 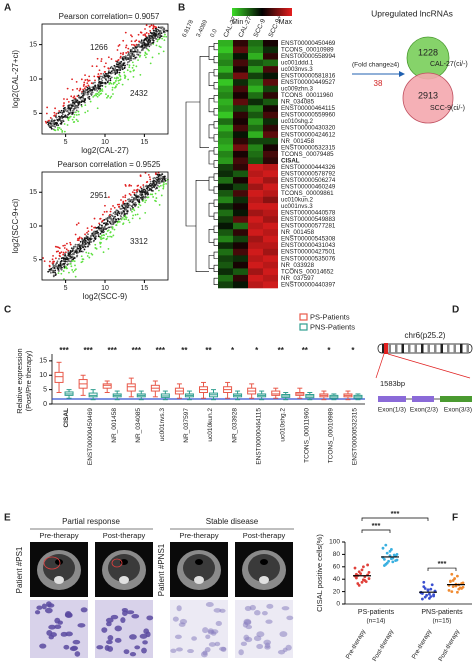 I want to click on x-tick-label: TCONS_00011960, so click(x=307, y=435).